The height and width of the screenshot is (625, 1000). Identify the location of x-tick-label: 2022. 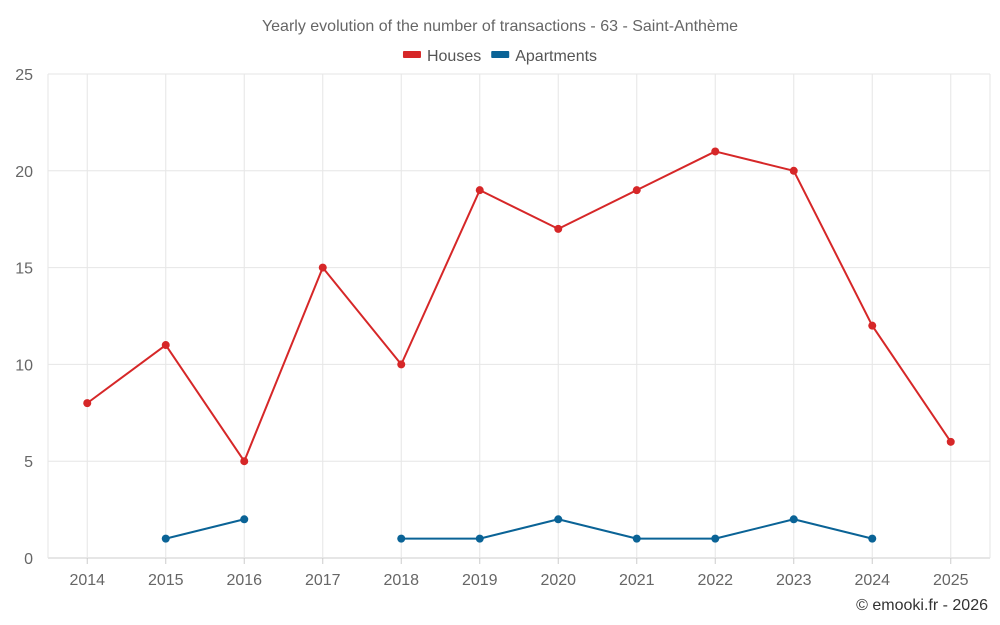
(715, 580).